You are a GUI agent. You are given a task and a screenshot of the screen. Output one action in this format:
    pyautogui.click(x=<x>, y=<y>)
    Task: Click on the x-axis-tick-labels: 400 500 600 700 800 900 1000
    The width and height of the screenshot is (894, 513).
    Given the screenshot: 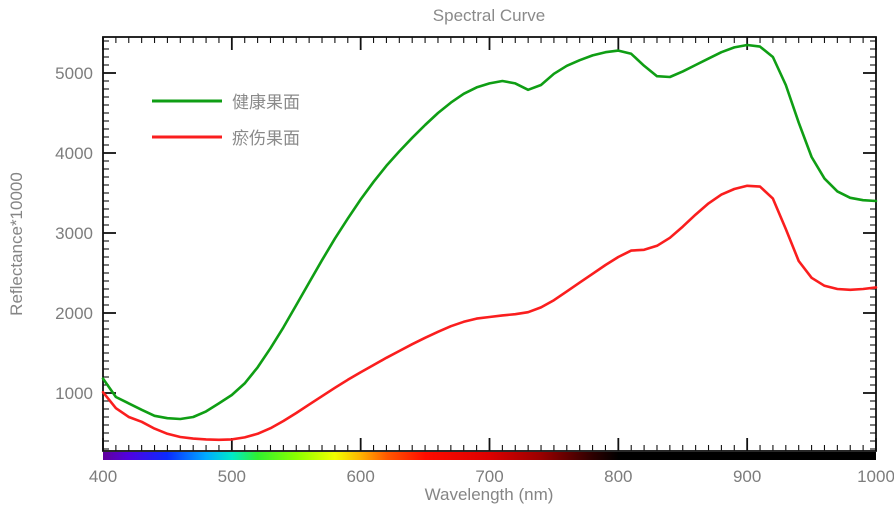 What is the action you would take?
    pyautogui.click(x=491, y=476)
    